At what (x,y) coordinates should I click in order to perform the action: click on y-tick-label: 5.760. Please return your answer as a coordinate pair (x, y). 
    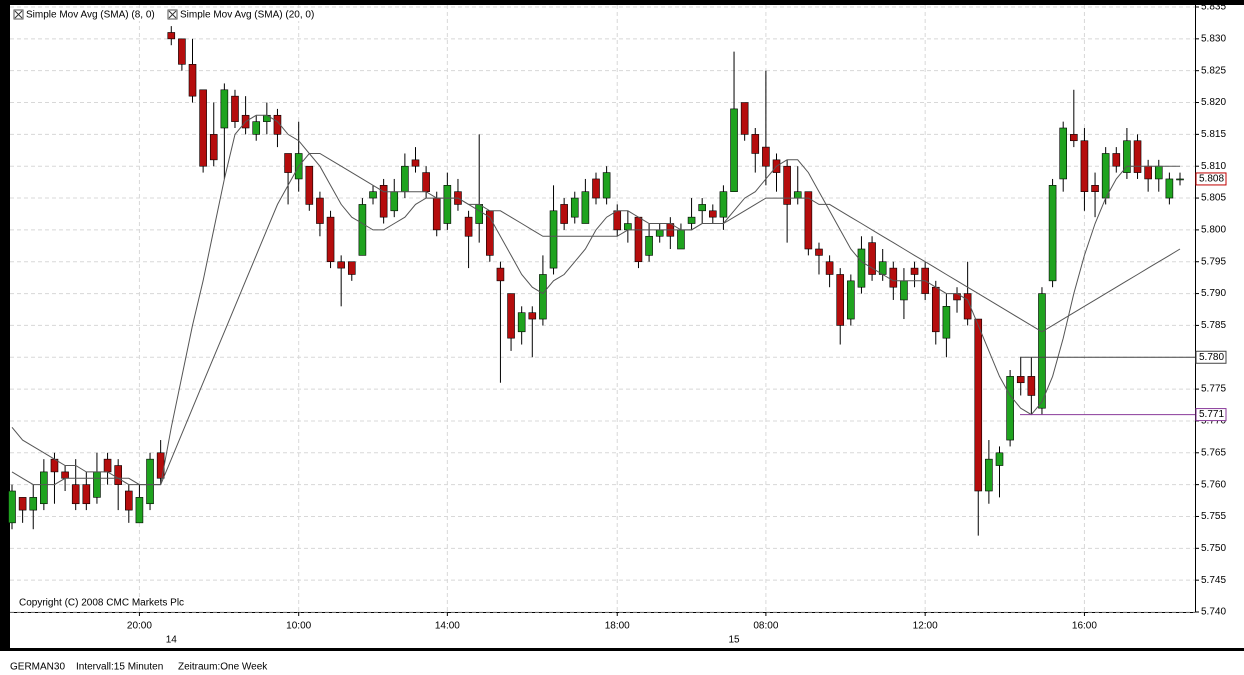
    Looking at the image, I should click on (1213, 484).